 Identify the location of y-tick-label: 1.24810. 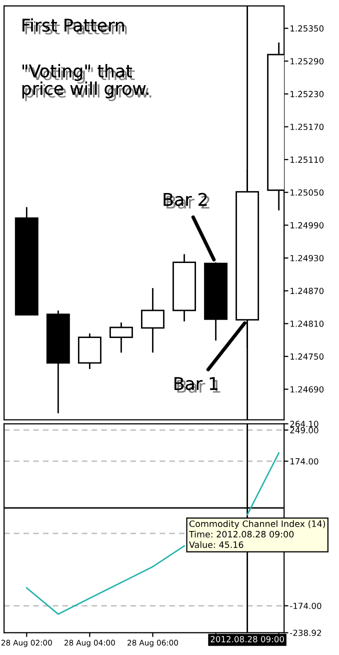
(307, 323).